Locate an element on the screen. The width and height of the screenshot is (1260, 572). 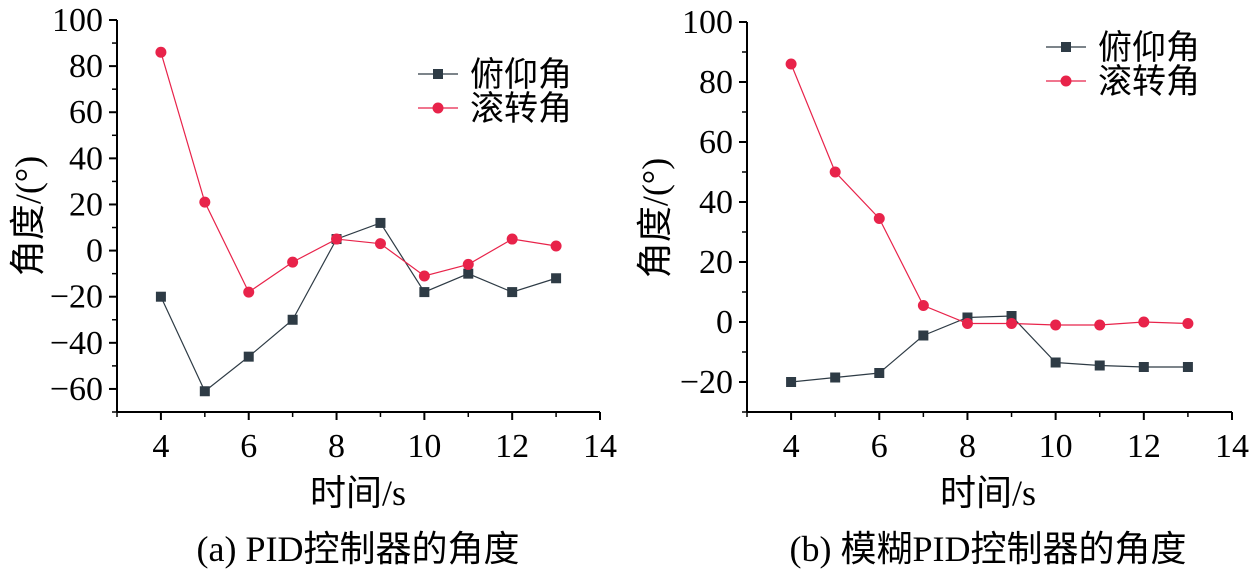
chart-caption: (b) 模糊PID控制器的角度 is located at coordinates (988, 549).